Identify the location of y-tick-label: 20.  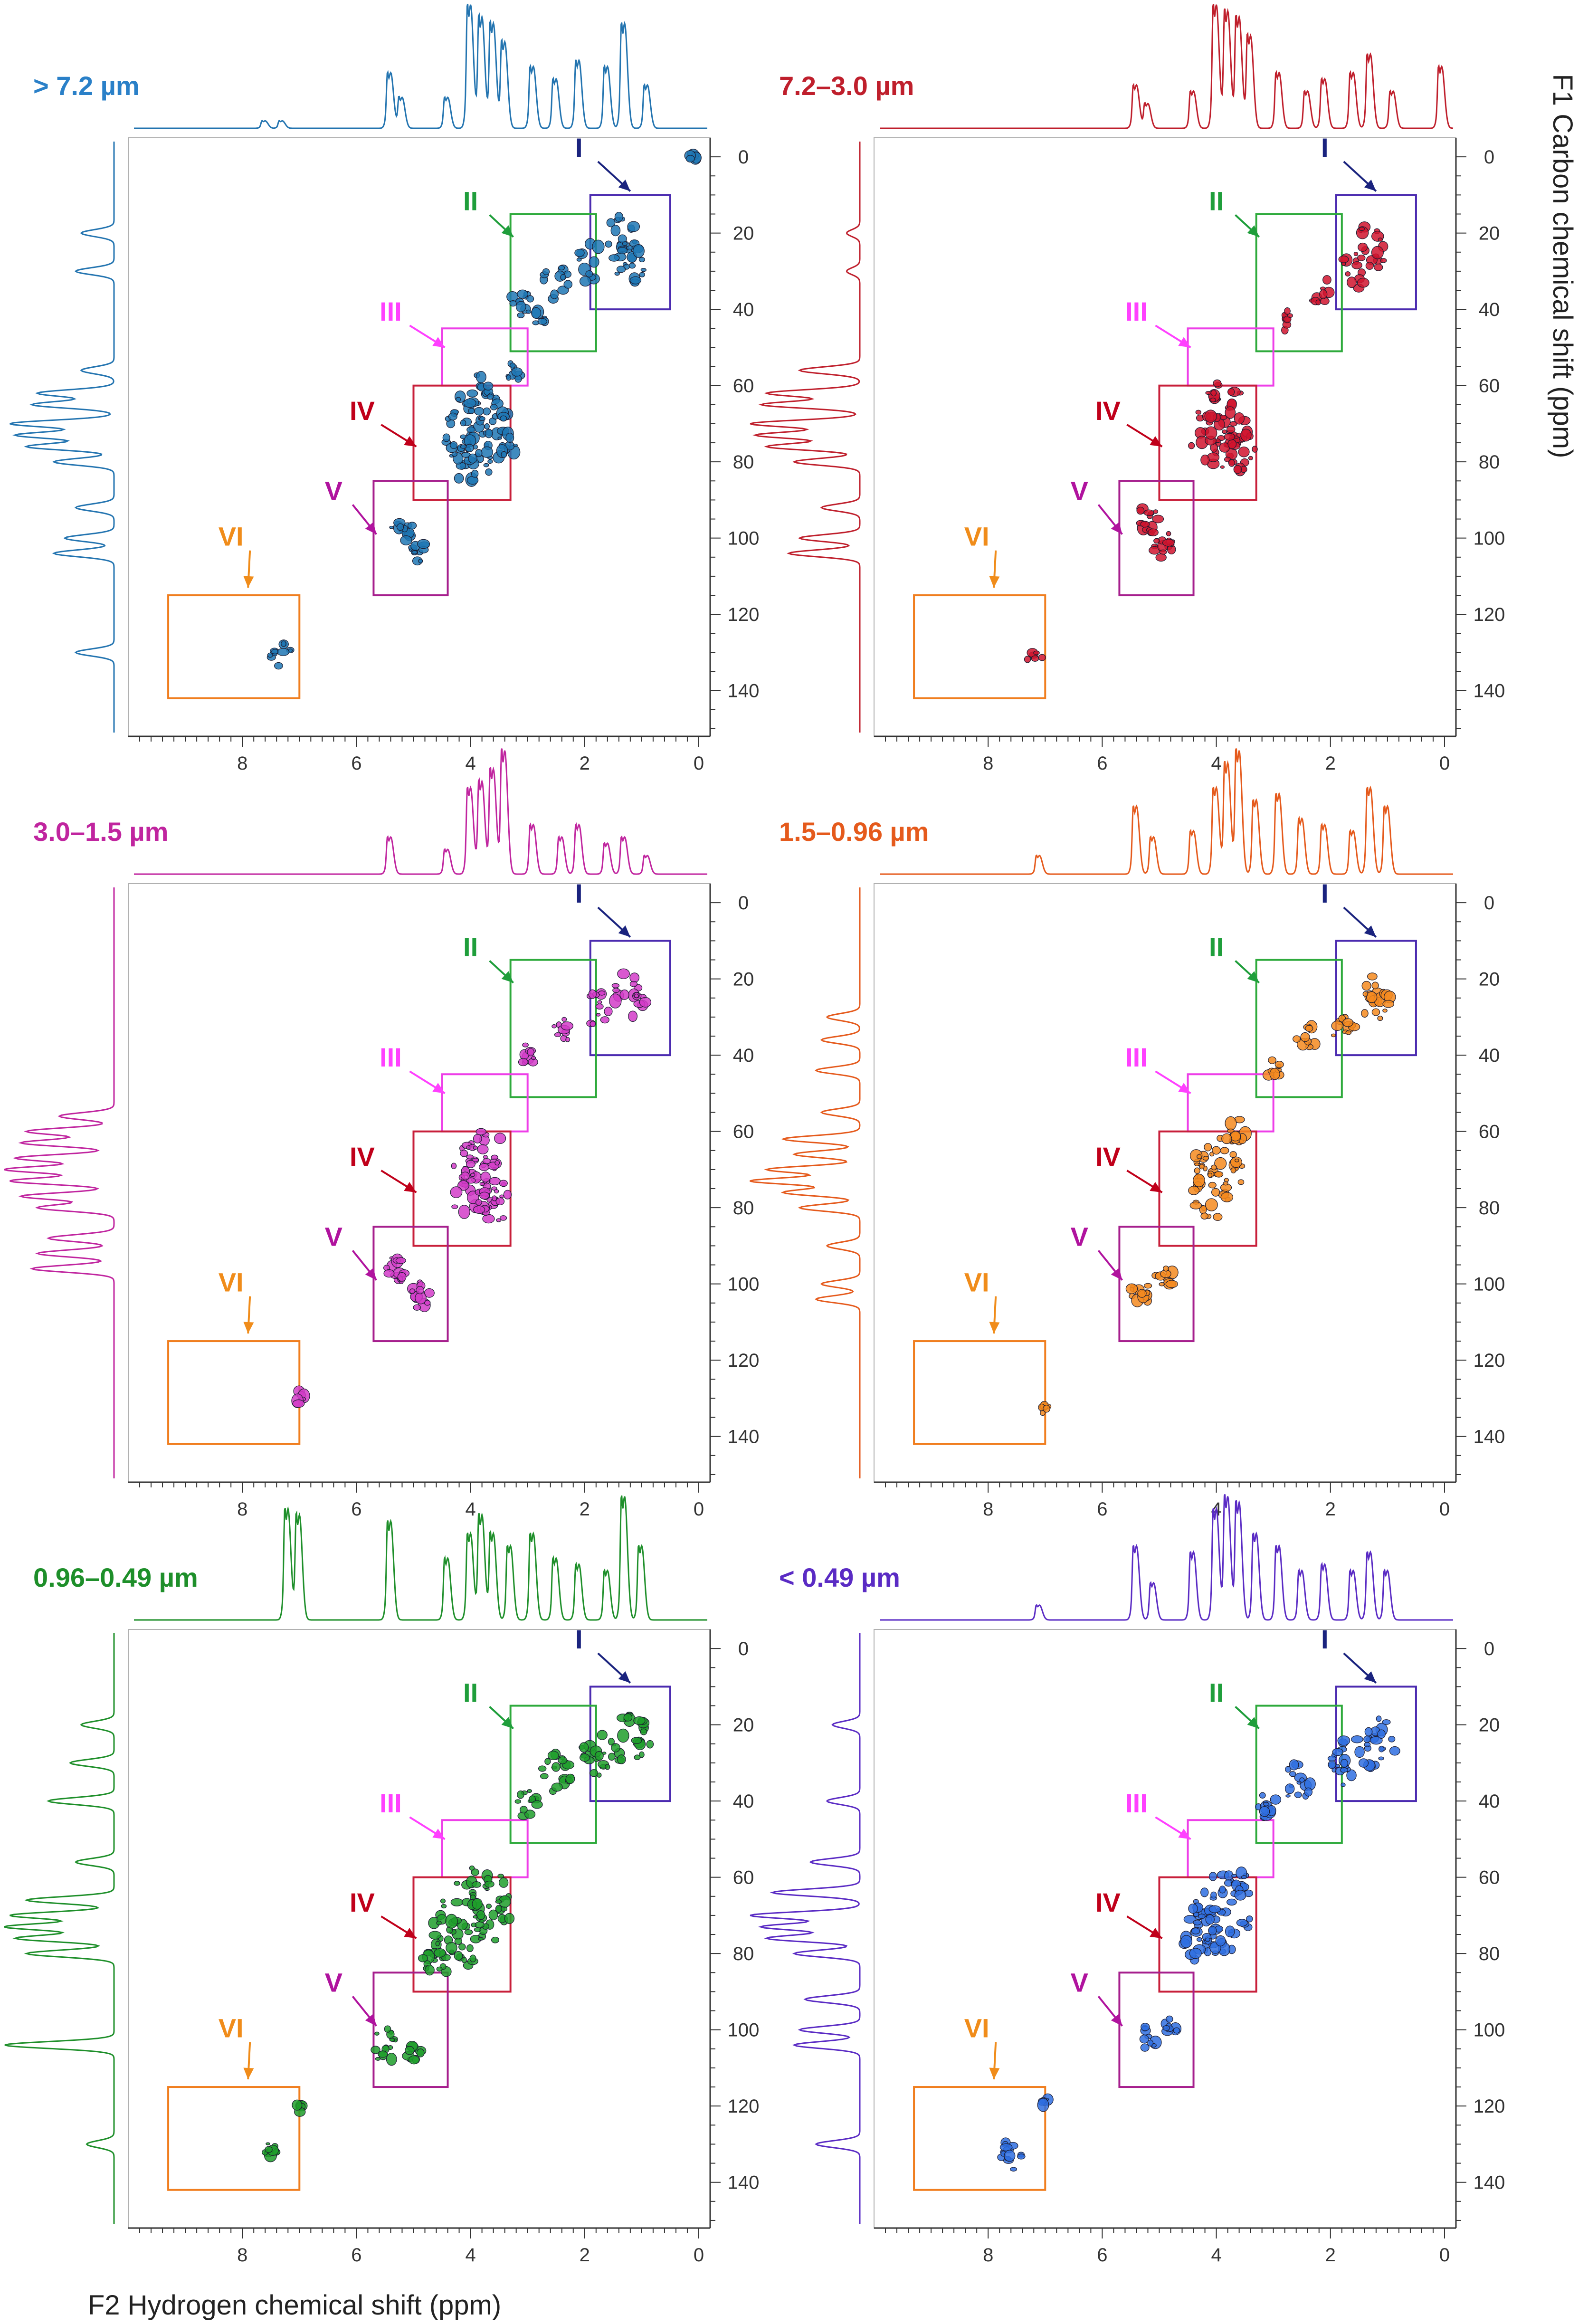
(743, 1725).